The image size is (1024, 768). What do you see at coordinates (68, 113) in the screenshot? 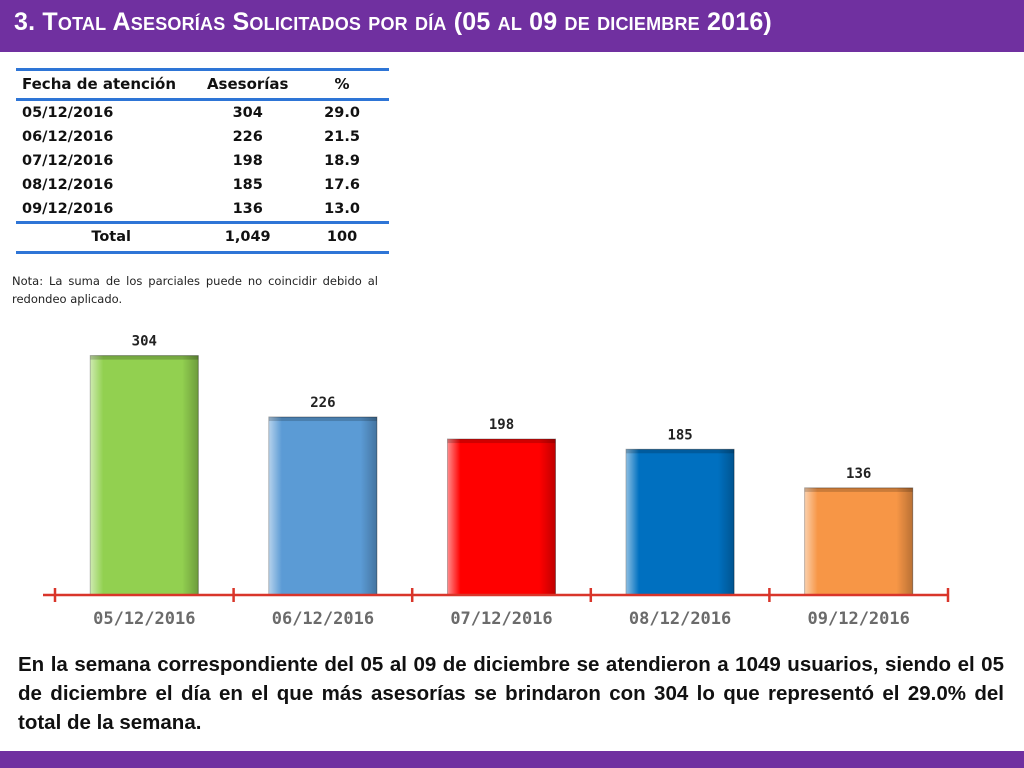
I see `cell-date: 05/12/2016` at bounding box center [68, 113].